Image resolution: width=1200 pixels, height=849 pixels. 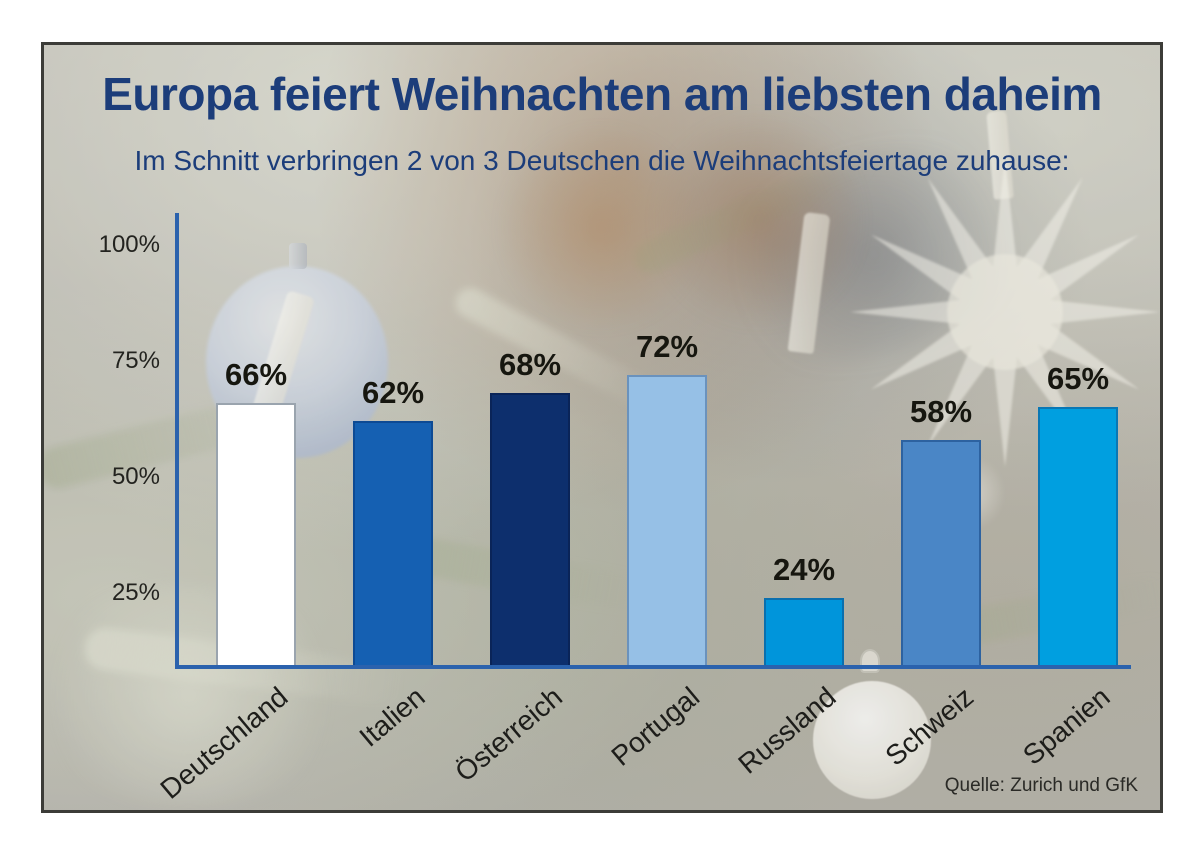 I want to click on x-axis-line, so click(x=653, y=667).